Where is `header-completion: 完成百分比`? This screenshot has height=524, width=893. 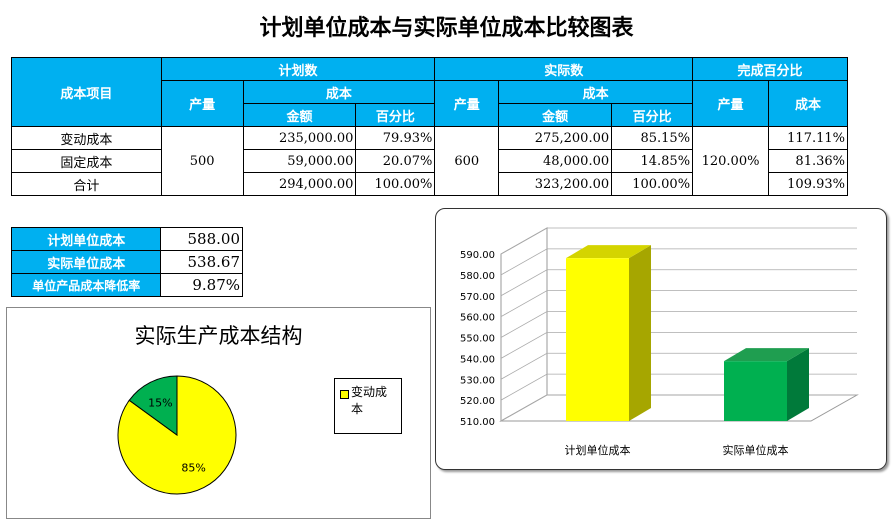
header-completion: 完成百分比 is located at coordinates (770, 69).